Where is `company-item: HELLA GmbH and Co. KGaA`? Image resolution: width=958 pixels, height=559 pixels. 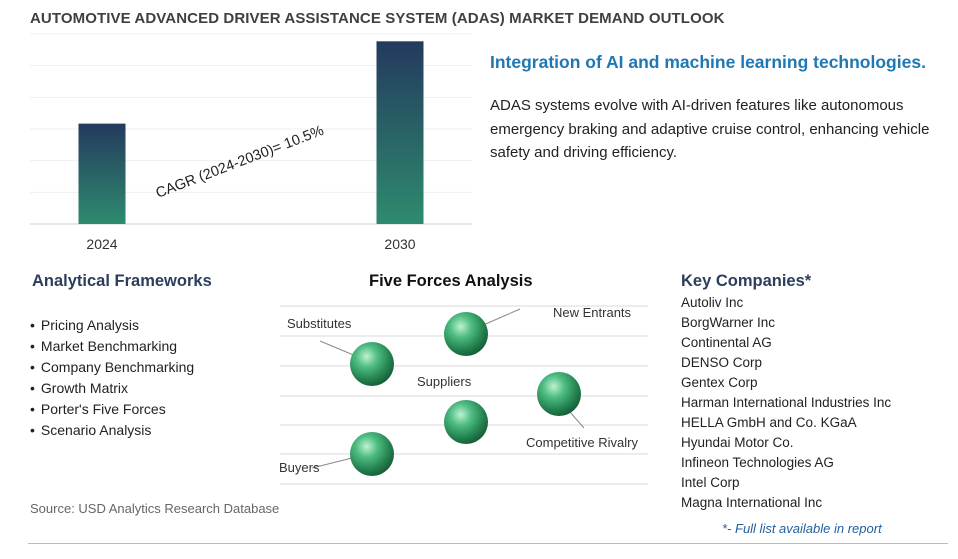
company-item: HELLA GmbH and Co. KGaA is located at coordinates (769, 422).